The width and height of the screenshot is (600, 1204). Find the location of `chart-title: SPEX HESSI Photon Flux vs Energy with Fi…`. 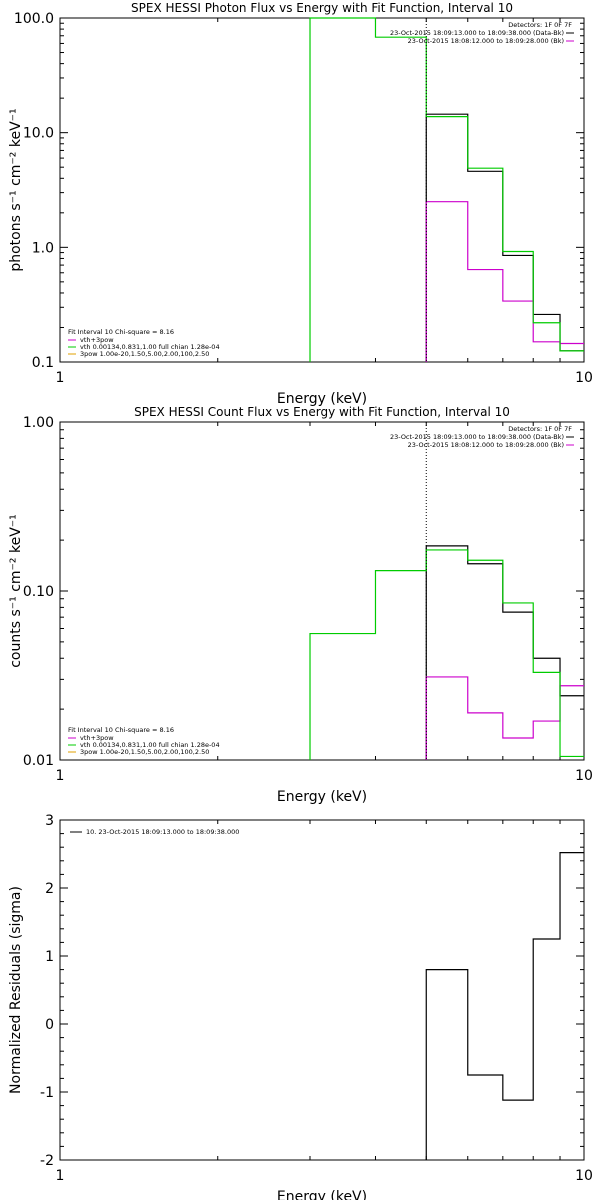

chart-title: SPEX HESSI Photon Flux vs Energy with Fi… is located at coordinates (322, 8).